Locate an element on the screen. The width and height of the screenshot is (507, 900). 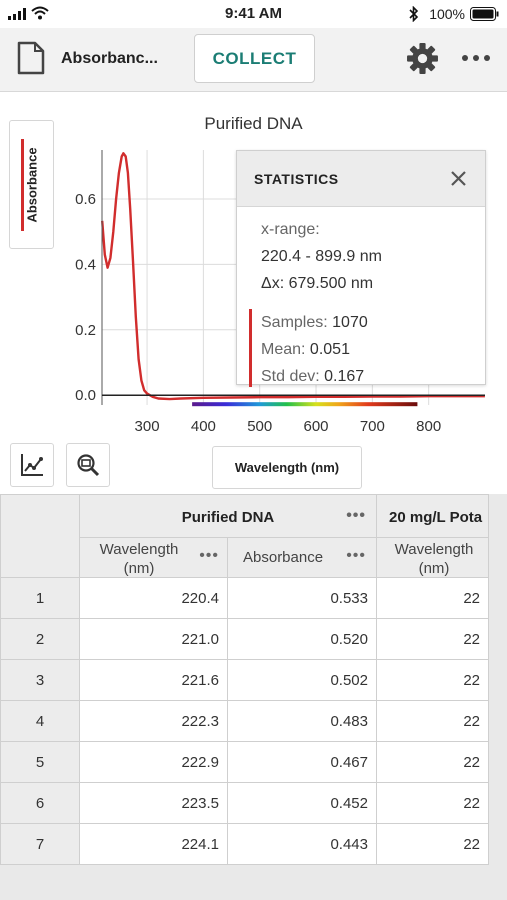
stat-std-label: Std dev: is located at coordinates (290, 376).